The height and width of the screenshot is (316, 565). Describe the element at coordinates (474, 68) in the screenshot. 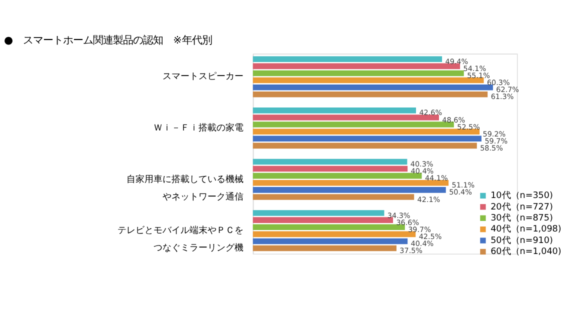

I see `data-label: 54.1%` at that location.